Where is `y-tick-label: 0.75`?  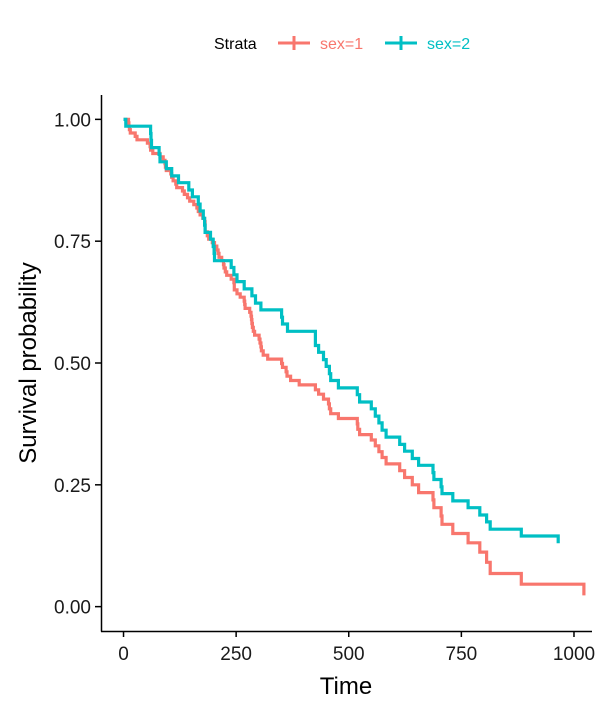 y-tick-label: 0.75 is located at coordinates (72, 242).